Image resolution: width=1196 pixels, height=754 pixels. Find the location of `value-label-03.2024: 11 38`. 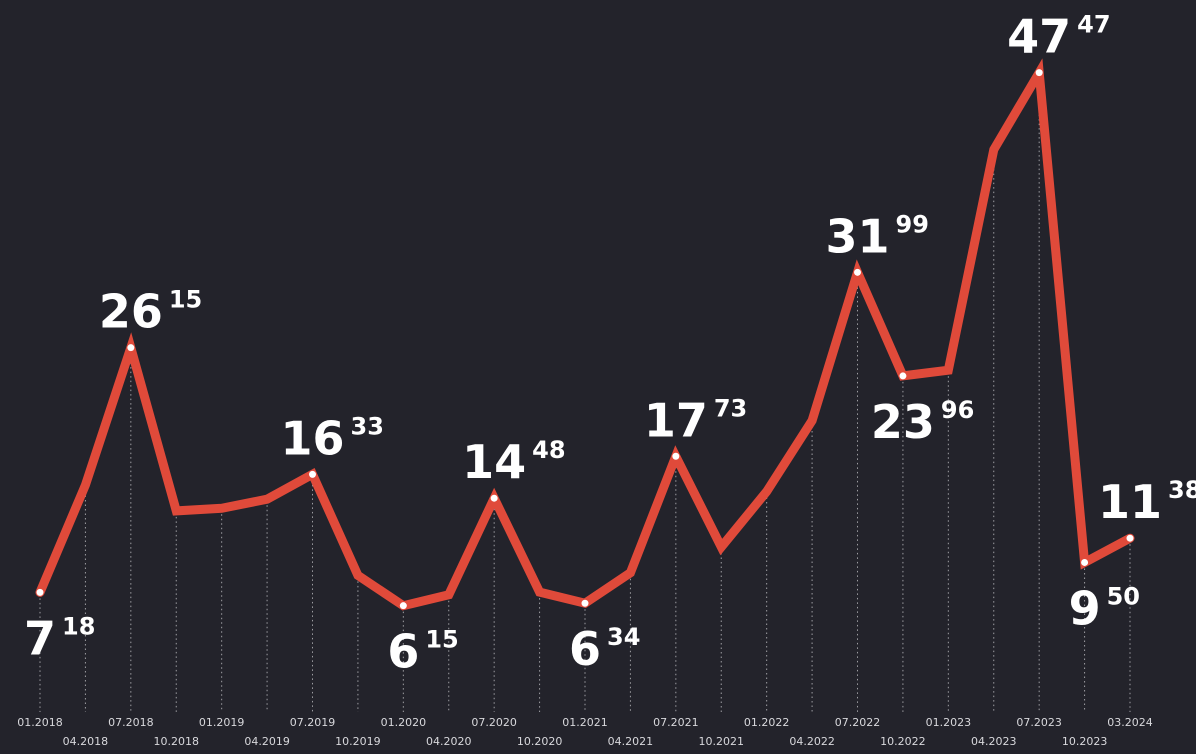

value-label-03.2024: 11 38 is located at coordinates (1147, 502).